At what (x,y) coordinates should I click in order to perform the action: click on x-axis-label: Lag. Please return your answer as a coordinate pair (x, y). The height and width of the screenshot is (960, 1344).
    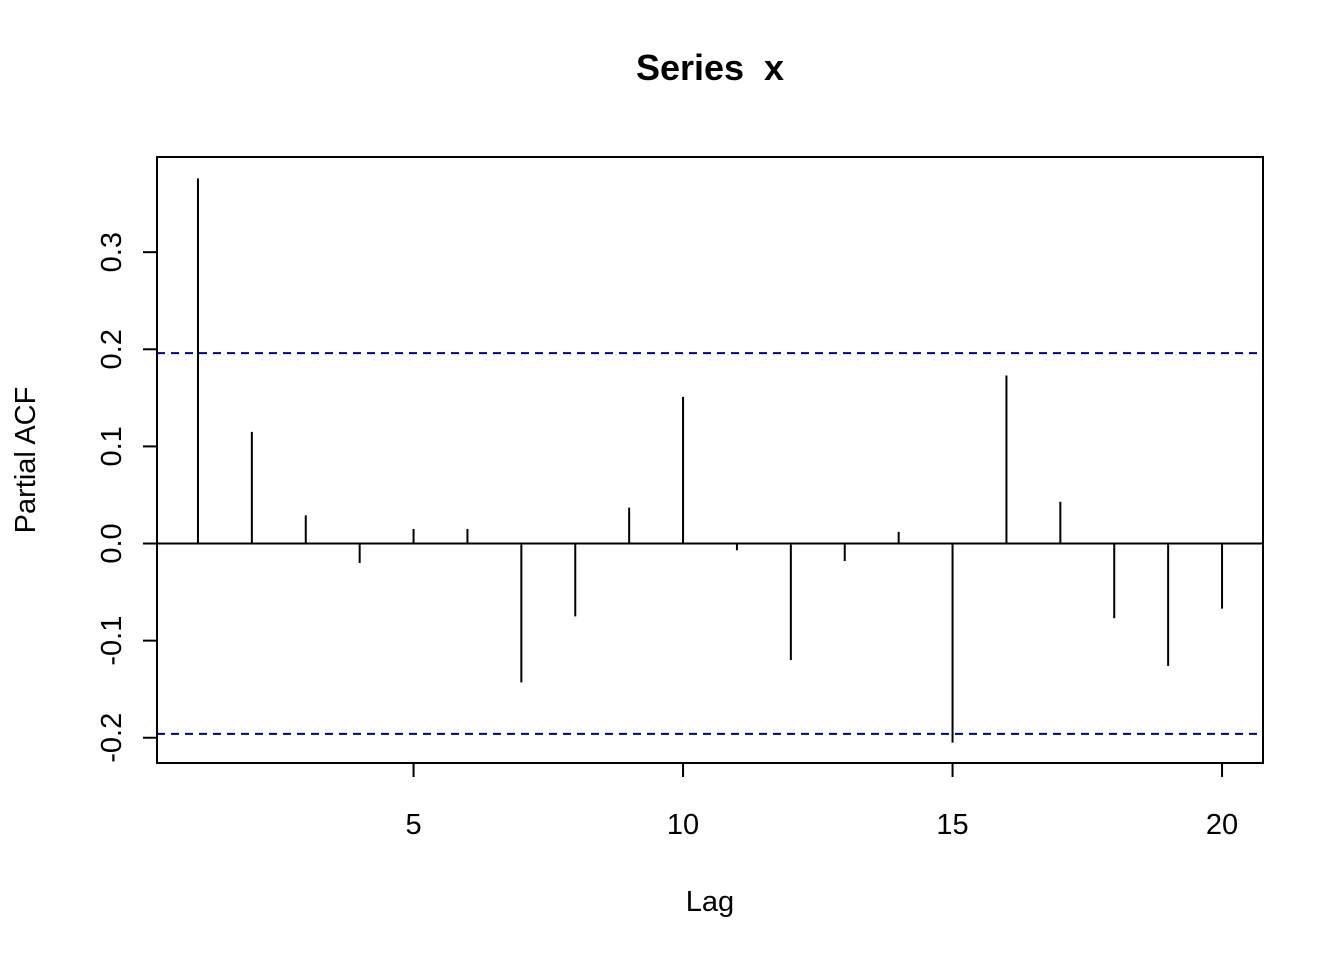
    Looking at the image, I should click on (710, 902).